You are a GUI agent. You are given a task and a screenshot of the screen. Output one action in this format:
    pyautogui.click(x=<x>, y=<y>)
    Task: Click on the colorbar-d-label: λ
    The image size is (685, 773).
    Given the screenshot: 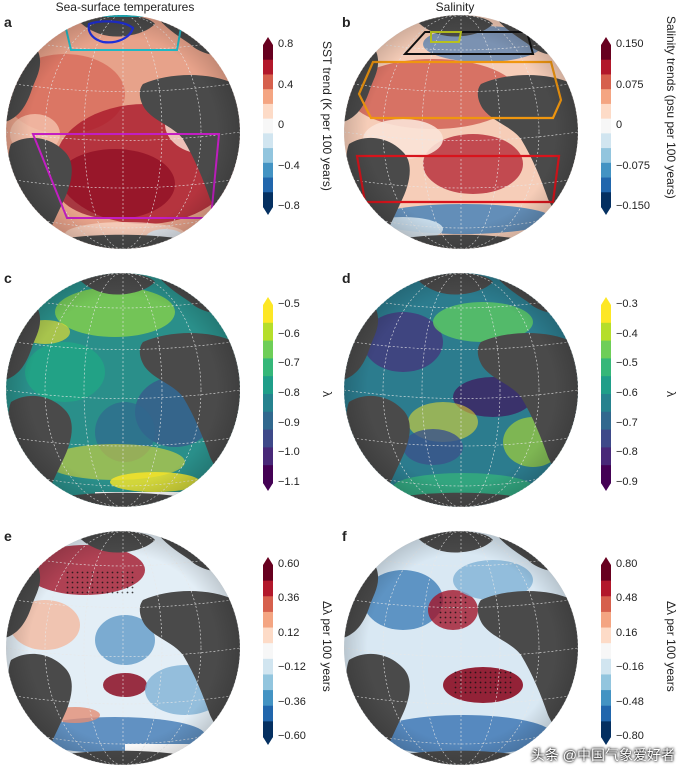 What is the action you would take?
    pyautogui.click(x=671, y=393)
    